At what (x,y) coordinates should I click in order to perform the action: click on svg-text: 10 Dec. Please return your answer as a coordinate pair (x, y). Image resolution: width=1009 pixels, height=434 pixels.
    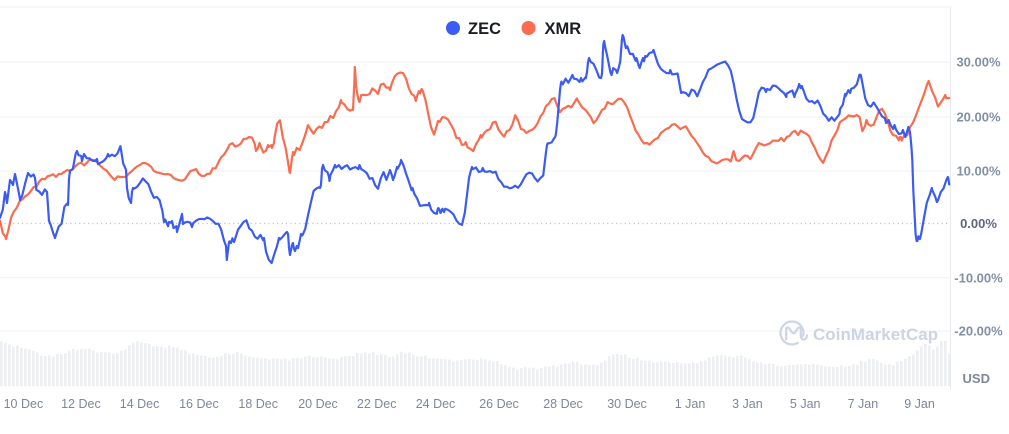
    Looking at the image, I should click on (24, 404).